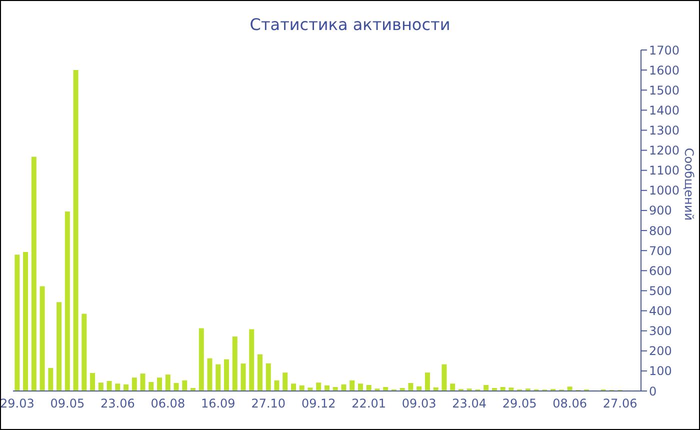 Image resolution: width=700 pixels, height=430 pixels. Describe the element at coordinates (660, 351) in the screenshot. I see `y-tick-label: 200` at that location.